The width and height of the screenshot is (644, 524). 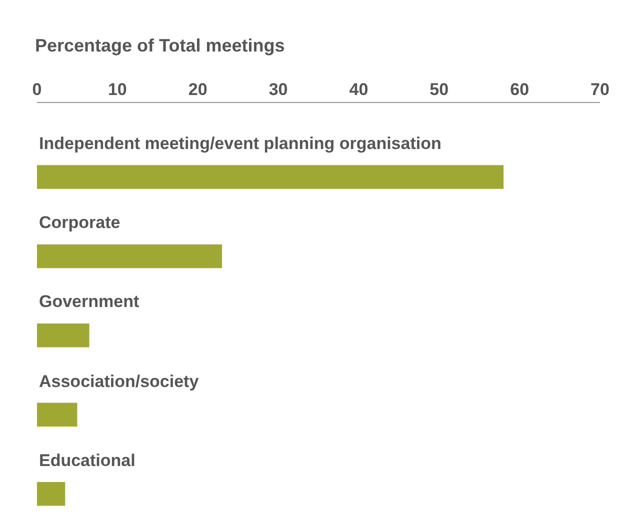 I want to click on x-tick-label: 40, so click(x=358, y=90).